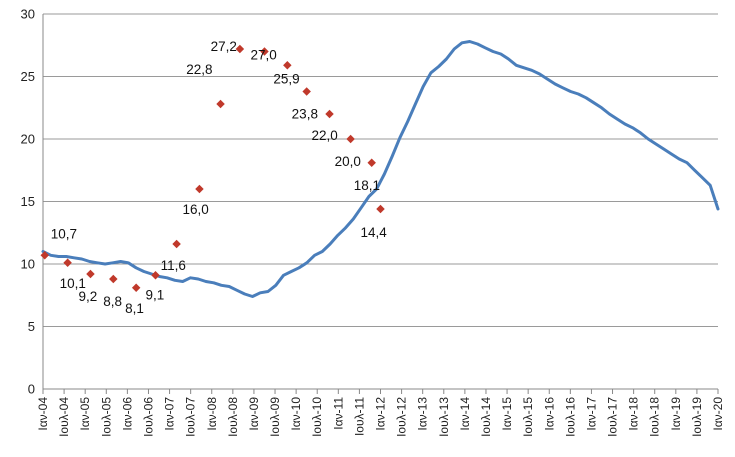 This screenshot has height=457, width=735. I want to click on y-axis-tick-labels: 0 5 10 15 20 25 30, so click(28, 202).